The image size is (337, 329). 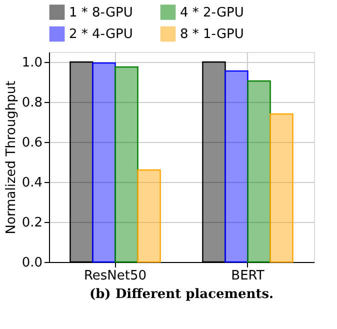 What do you see at coordinates (212, 34) in the screenshot?
I see `legend-label: 8 * 1-GPU` at bounding box center [212, 34].